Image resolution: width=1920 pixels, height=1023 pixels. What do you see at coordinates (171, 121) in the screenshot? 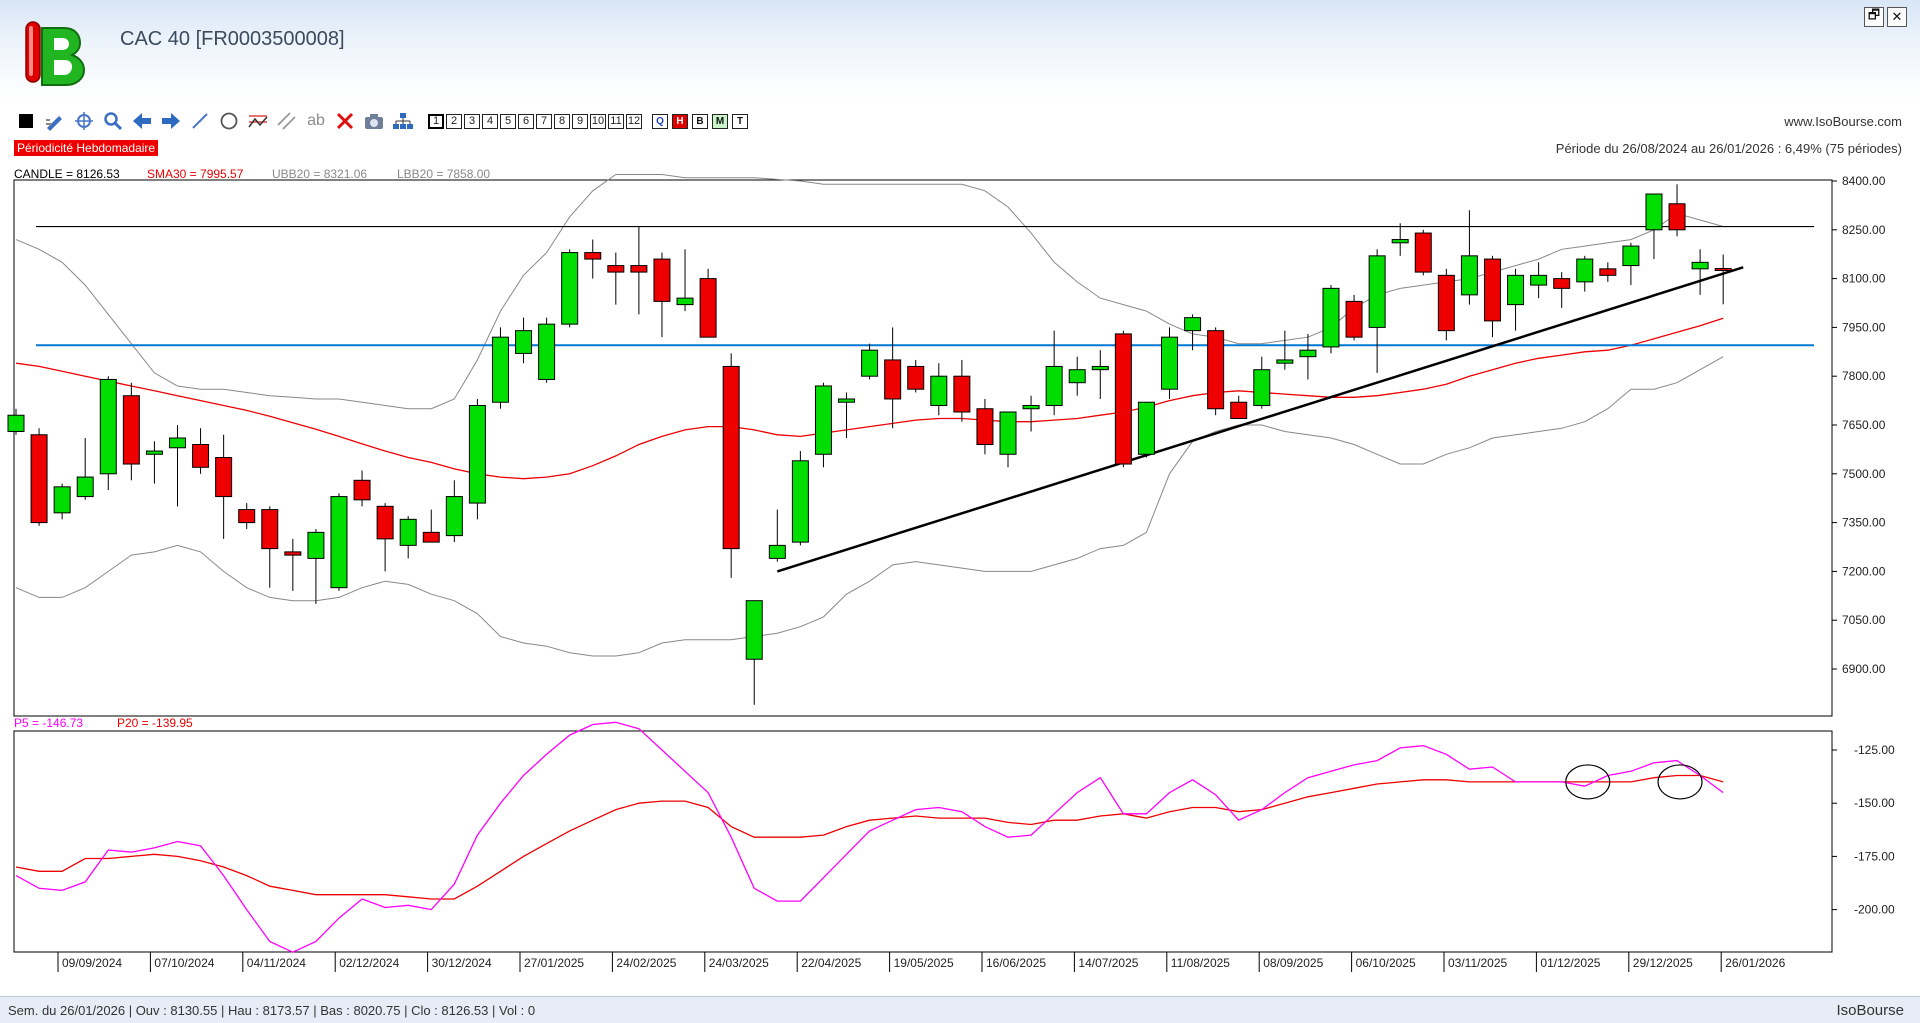
I see `arrow-right-icon` at bounding box center [171, 121].